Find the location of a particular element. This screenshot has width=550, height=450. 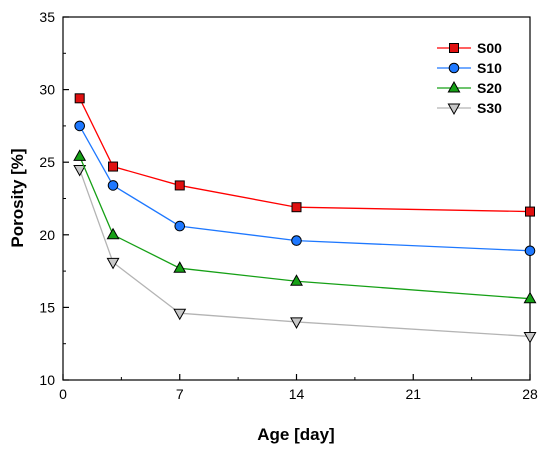

y-axis-title: Porosity [%] is located at coordinates (17, 197).